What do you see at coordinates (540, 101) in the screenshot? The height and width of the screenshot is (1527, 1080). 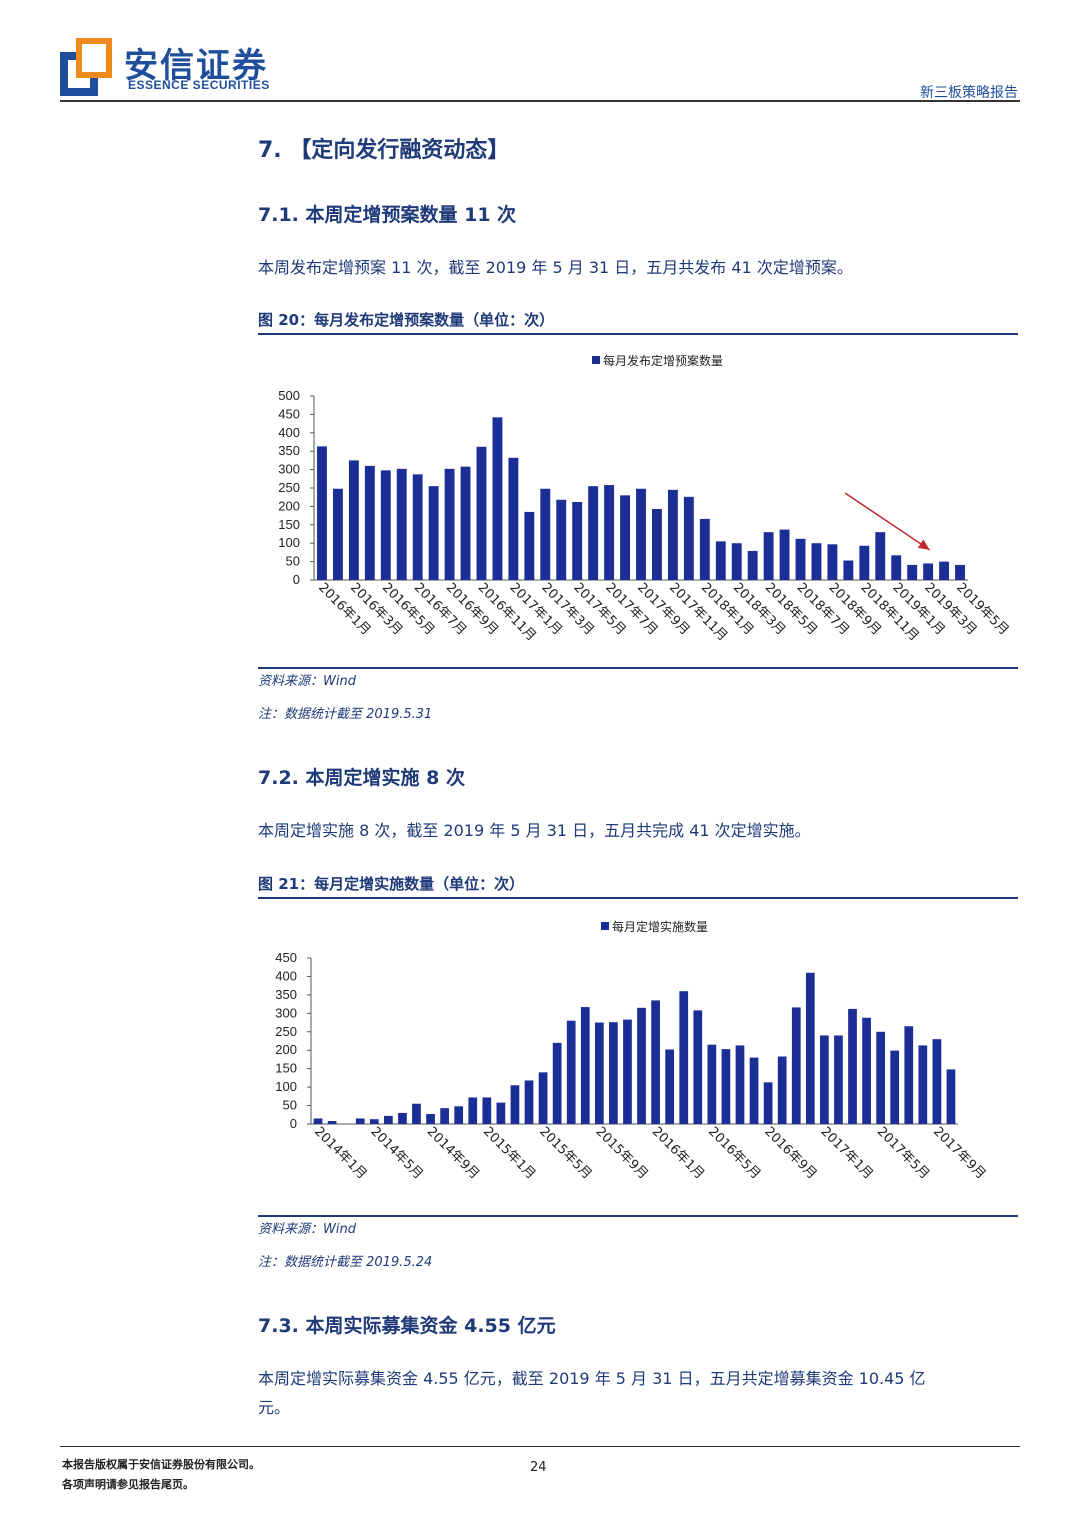 I see `header-divider` at bounding box center [540, 101].